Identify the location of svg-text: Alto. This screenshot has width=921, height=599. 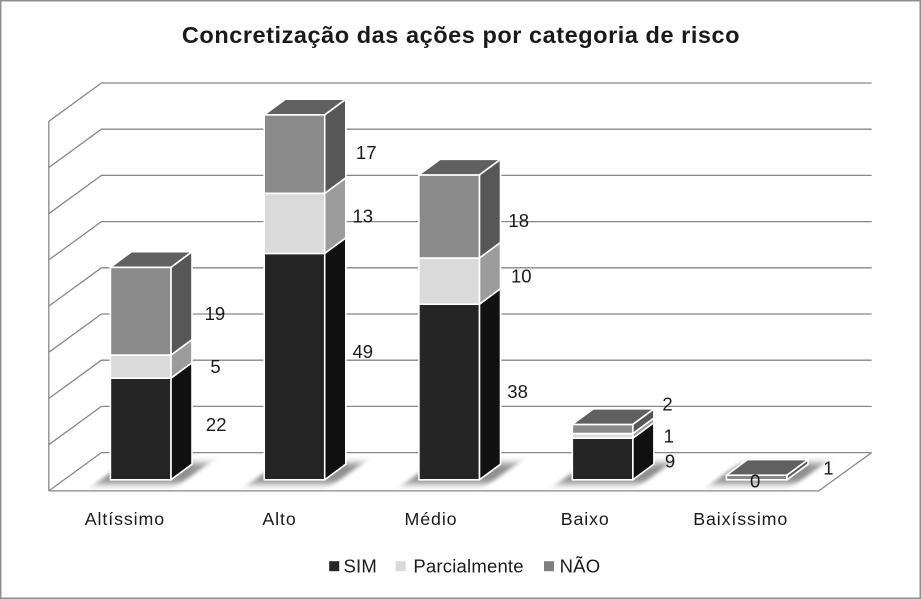
(279, 519).